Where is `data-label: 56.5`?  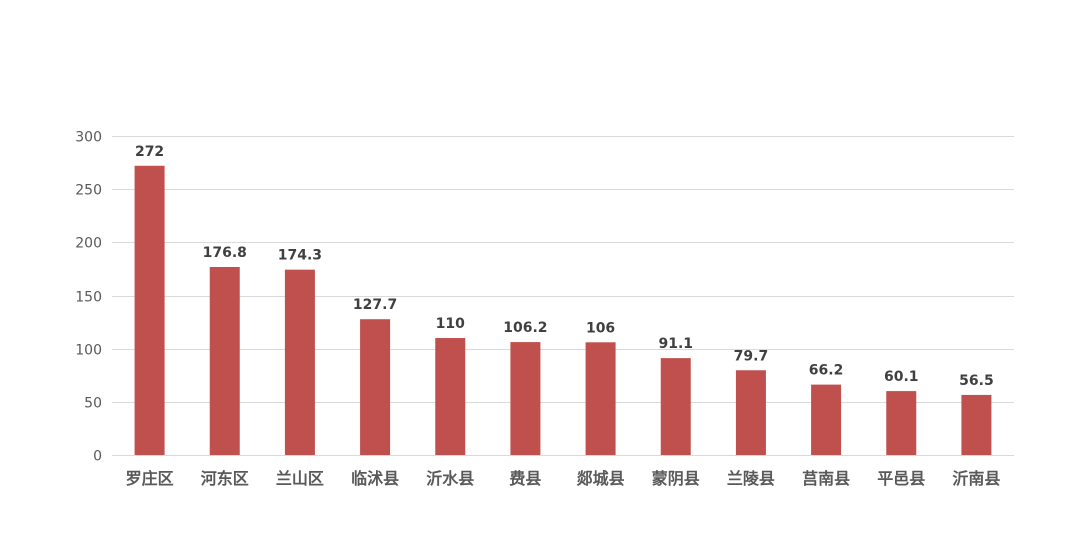 data-label: 56.5 is located at coordinates (976, 381).